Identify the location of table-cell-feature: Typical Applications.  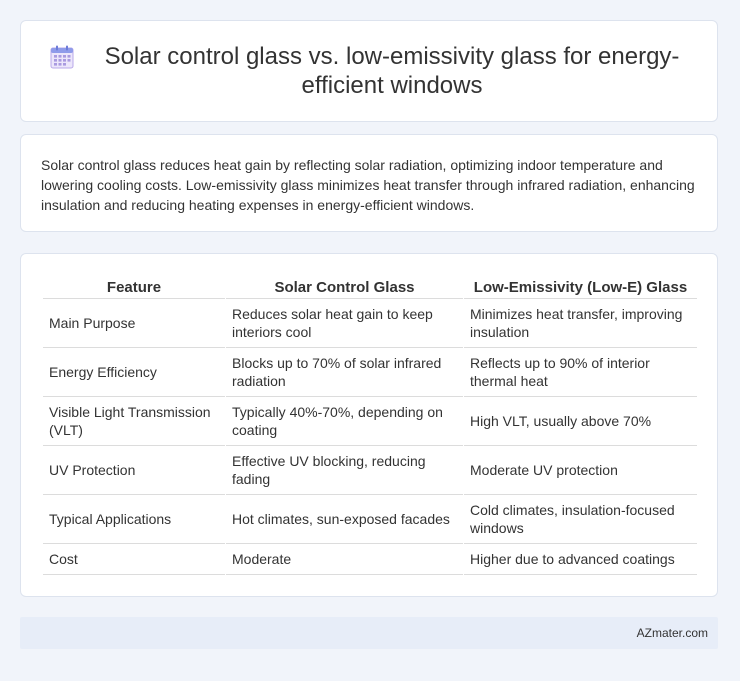
(134, 519).